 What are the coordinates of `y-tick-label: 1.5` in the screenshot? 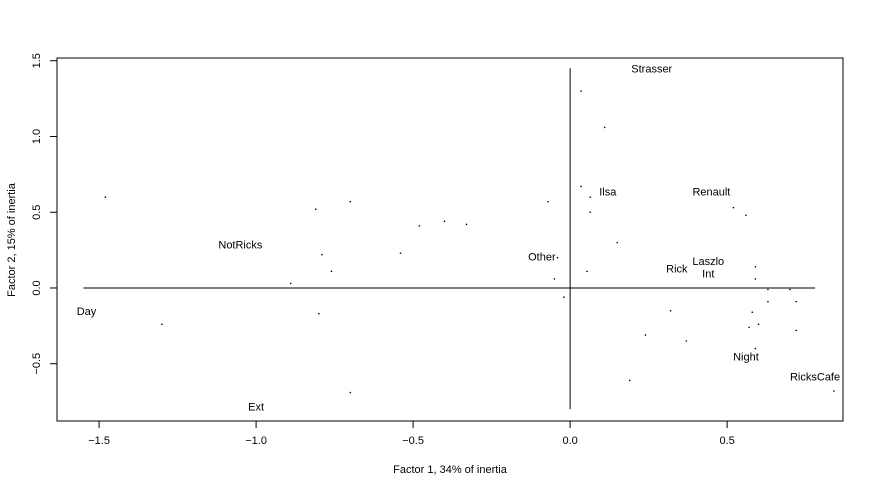 It's located at (37, 60).